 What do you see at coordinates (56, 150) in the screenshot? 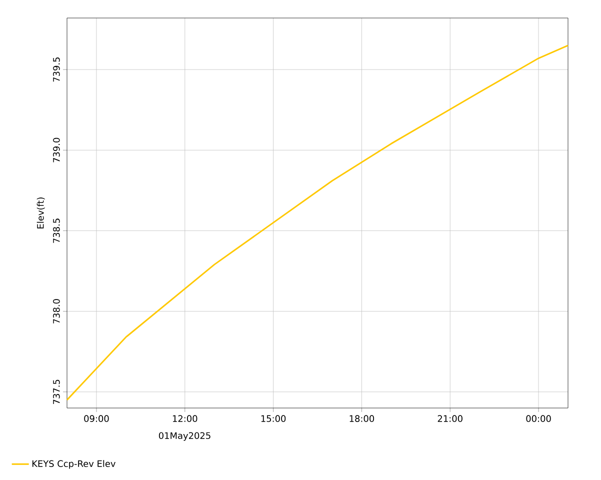
I see `y-tick-label: 739.0` at bounding box center [56, 150].